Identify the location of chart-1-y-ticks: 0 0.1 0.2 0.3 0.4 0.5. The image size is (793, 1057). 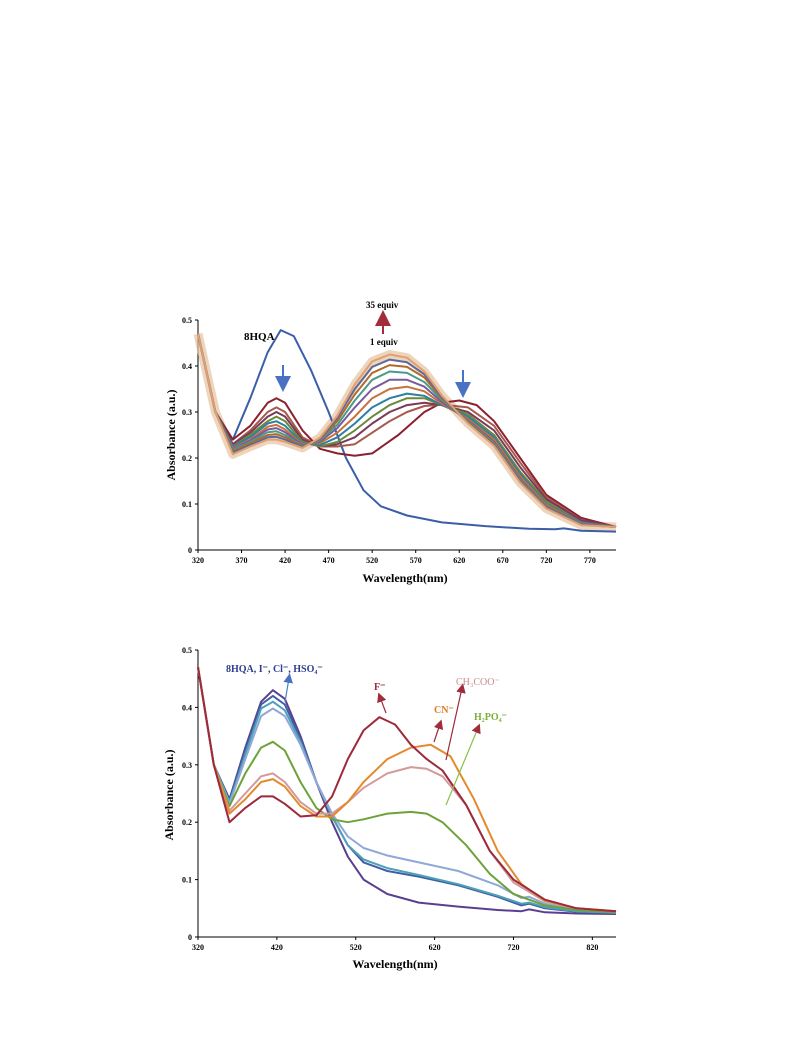
(190, 435).